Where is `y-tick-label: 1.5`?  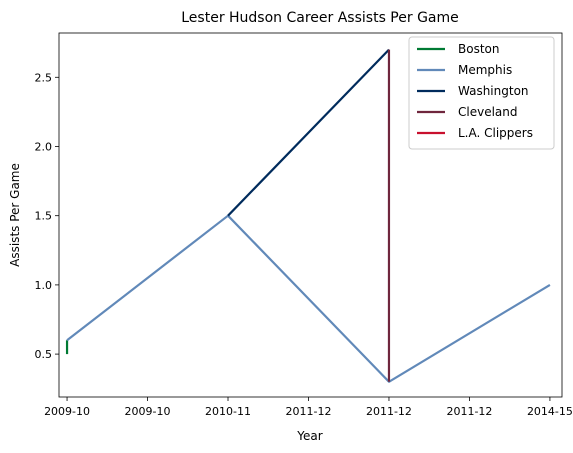
y-tick-label: 1.5 is located at coordinates (44, 216).